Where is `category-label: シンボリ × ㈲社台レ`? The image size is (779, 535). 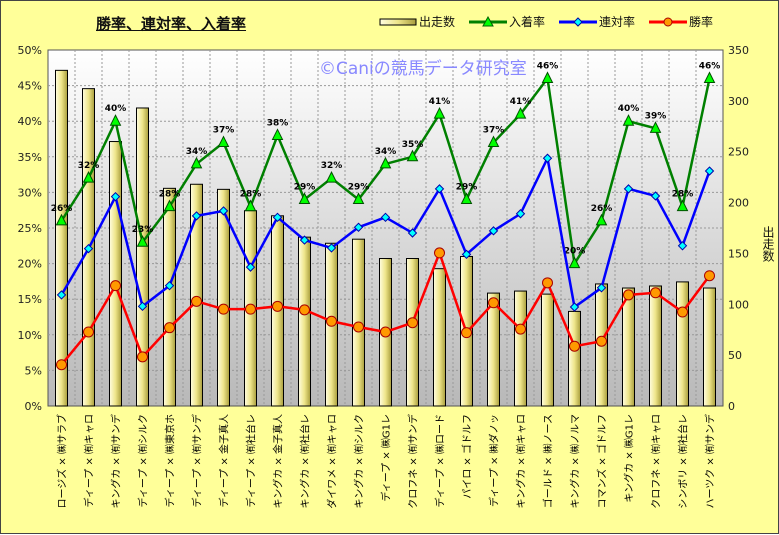 category-label: シンボリ × ㈲社台レ is located at coordinates (683, 461).